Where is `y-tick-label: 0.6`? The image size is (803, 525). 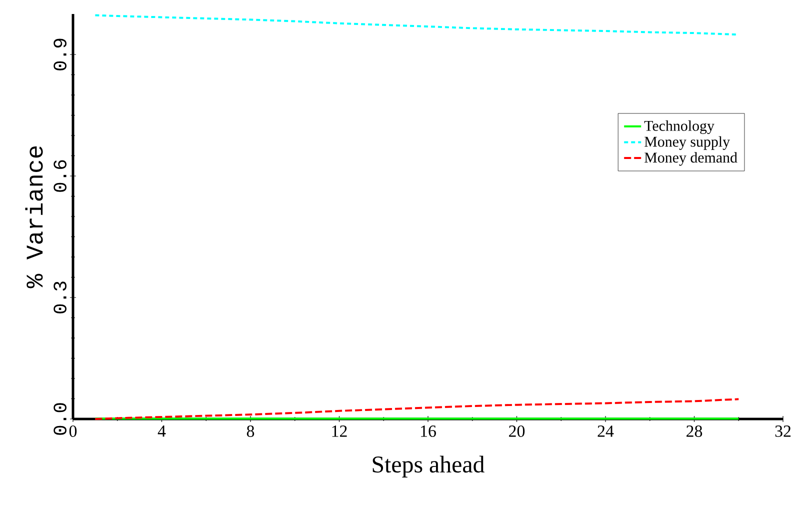 y-tick-label: 0.6 is located at coordinates (60, 176).